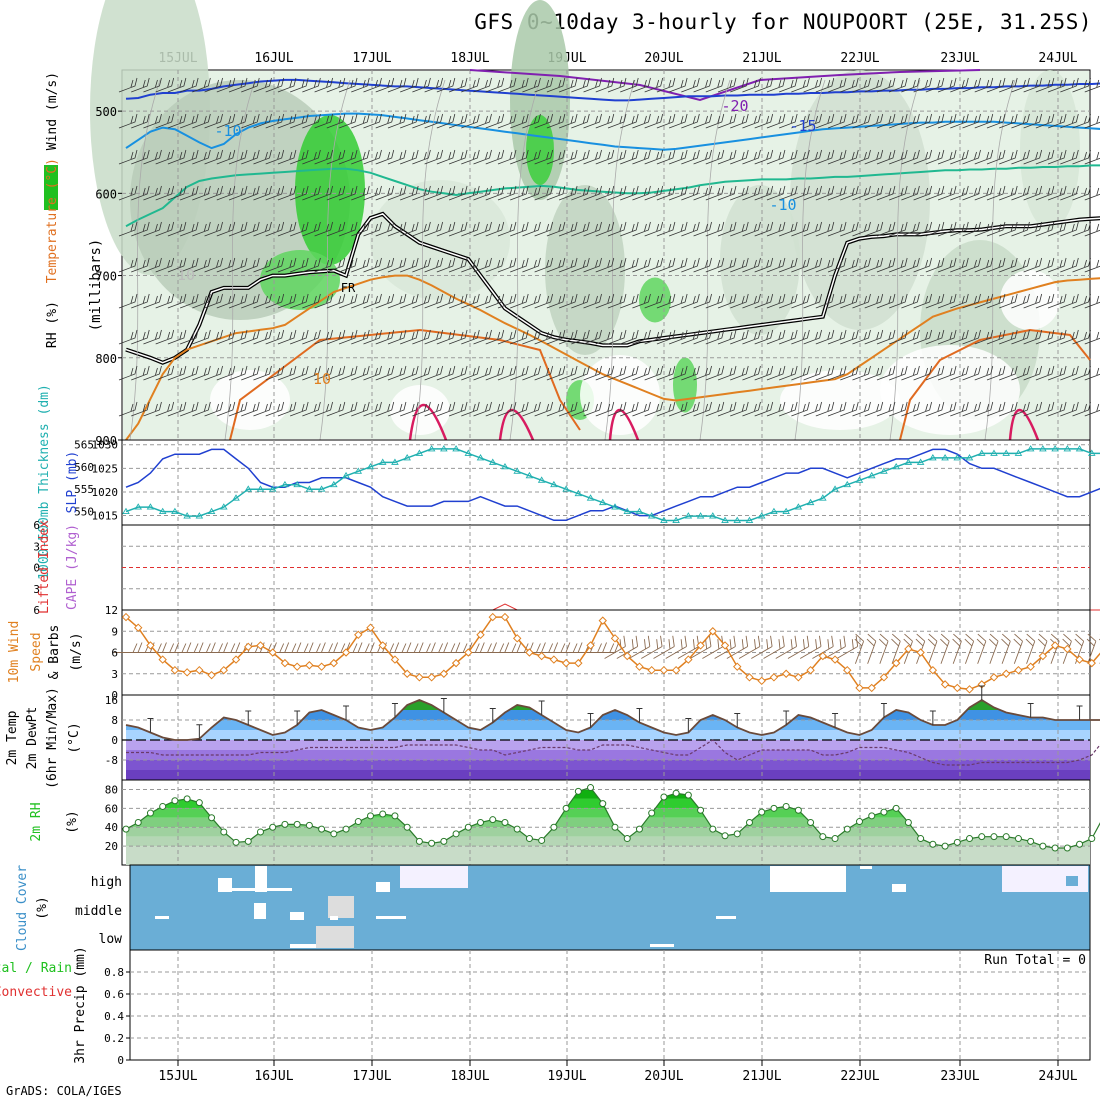 This screenshot has width=1100, height=1100. What do you see at coordinates (64, 1091) in the screenshot?
I see `footer-credit: GrADS: COLA/IGES` at bounding box center [64, 1091].